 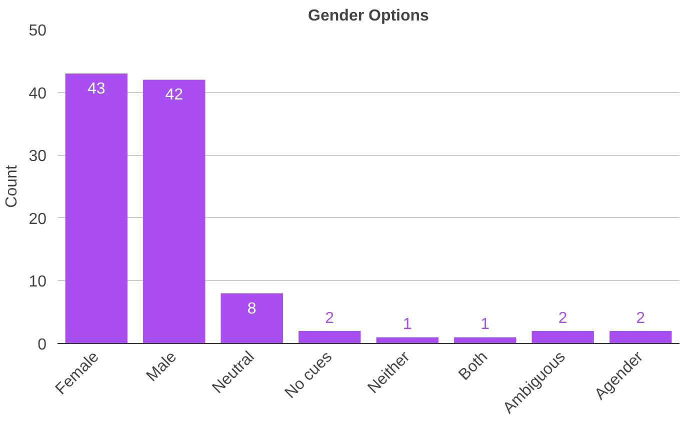 What do you see at coordinates (37, 282) in the screenshot?
I see `y-tick-label: 10` at bounding box center [37, 282].